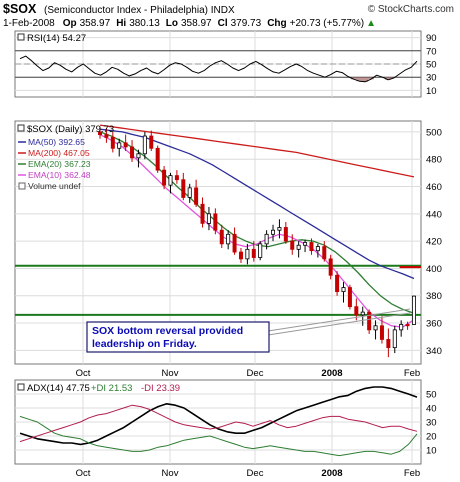  I want to click on rsi-line, so click(218, 69).